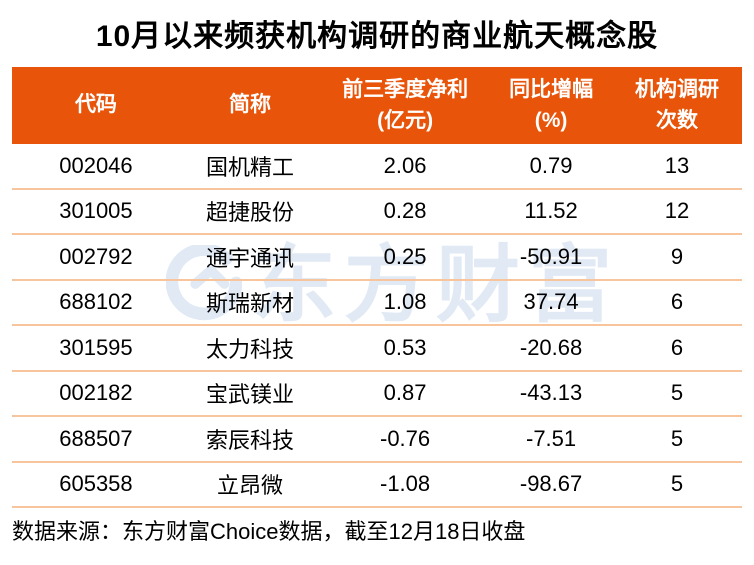 The width and height of the screenshot is (754, 565). What do you see at coordinates (677, 90) in the screenshot?
I see `col-header-research-count-line1: 机构调研` at bounding box center [677, 90].